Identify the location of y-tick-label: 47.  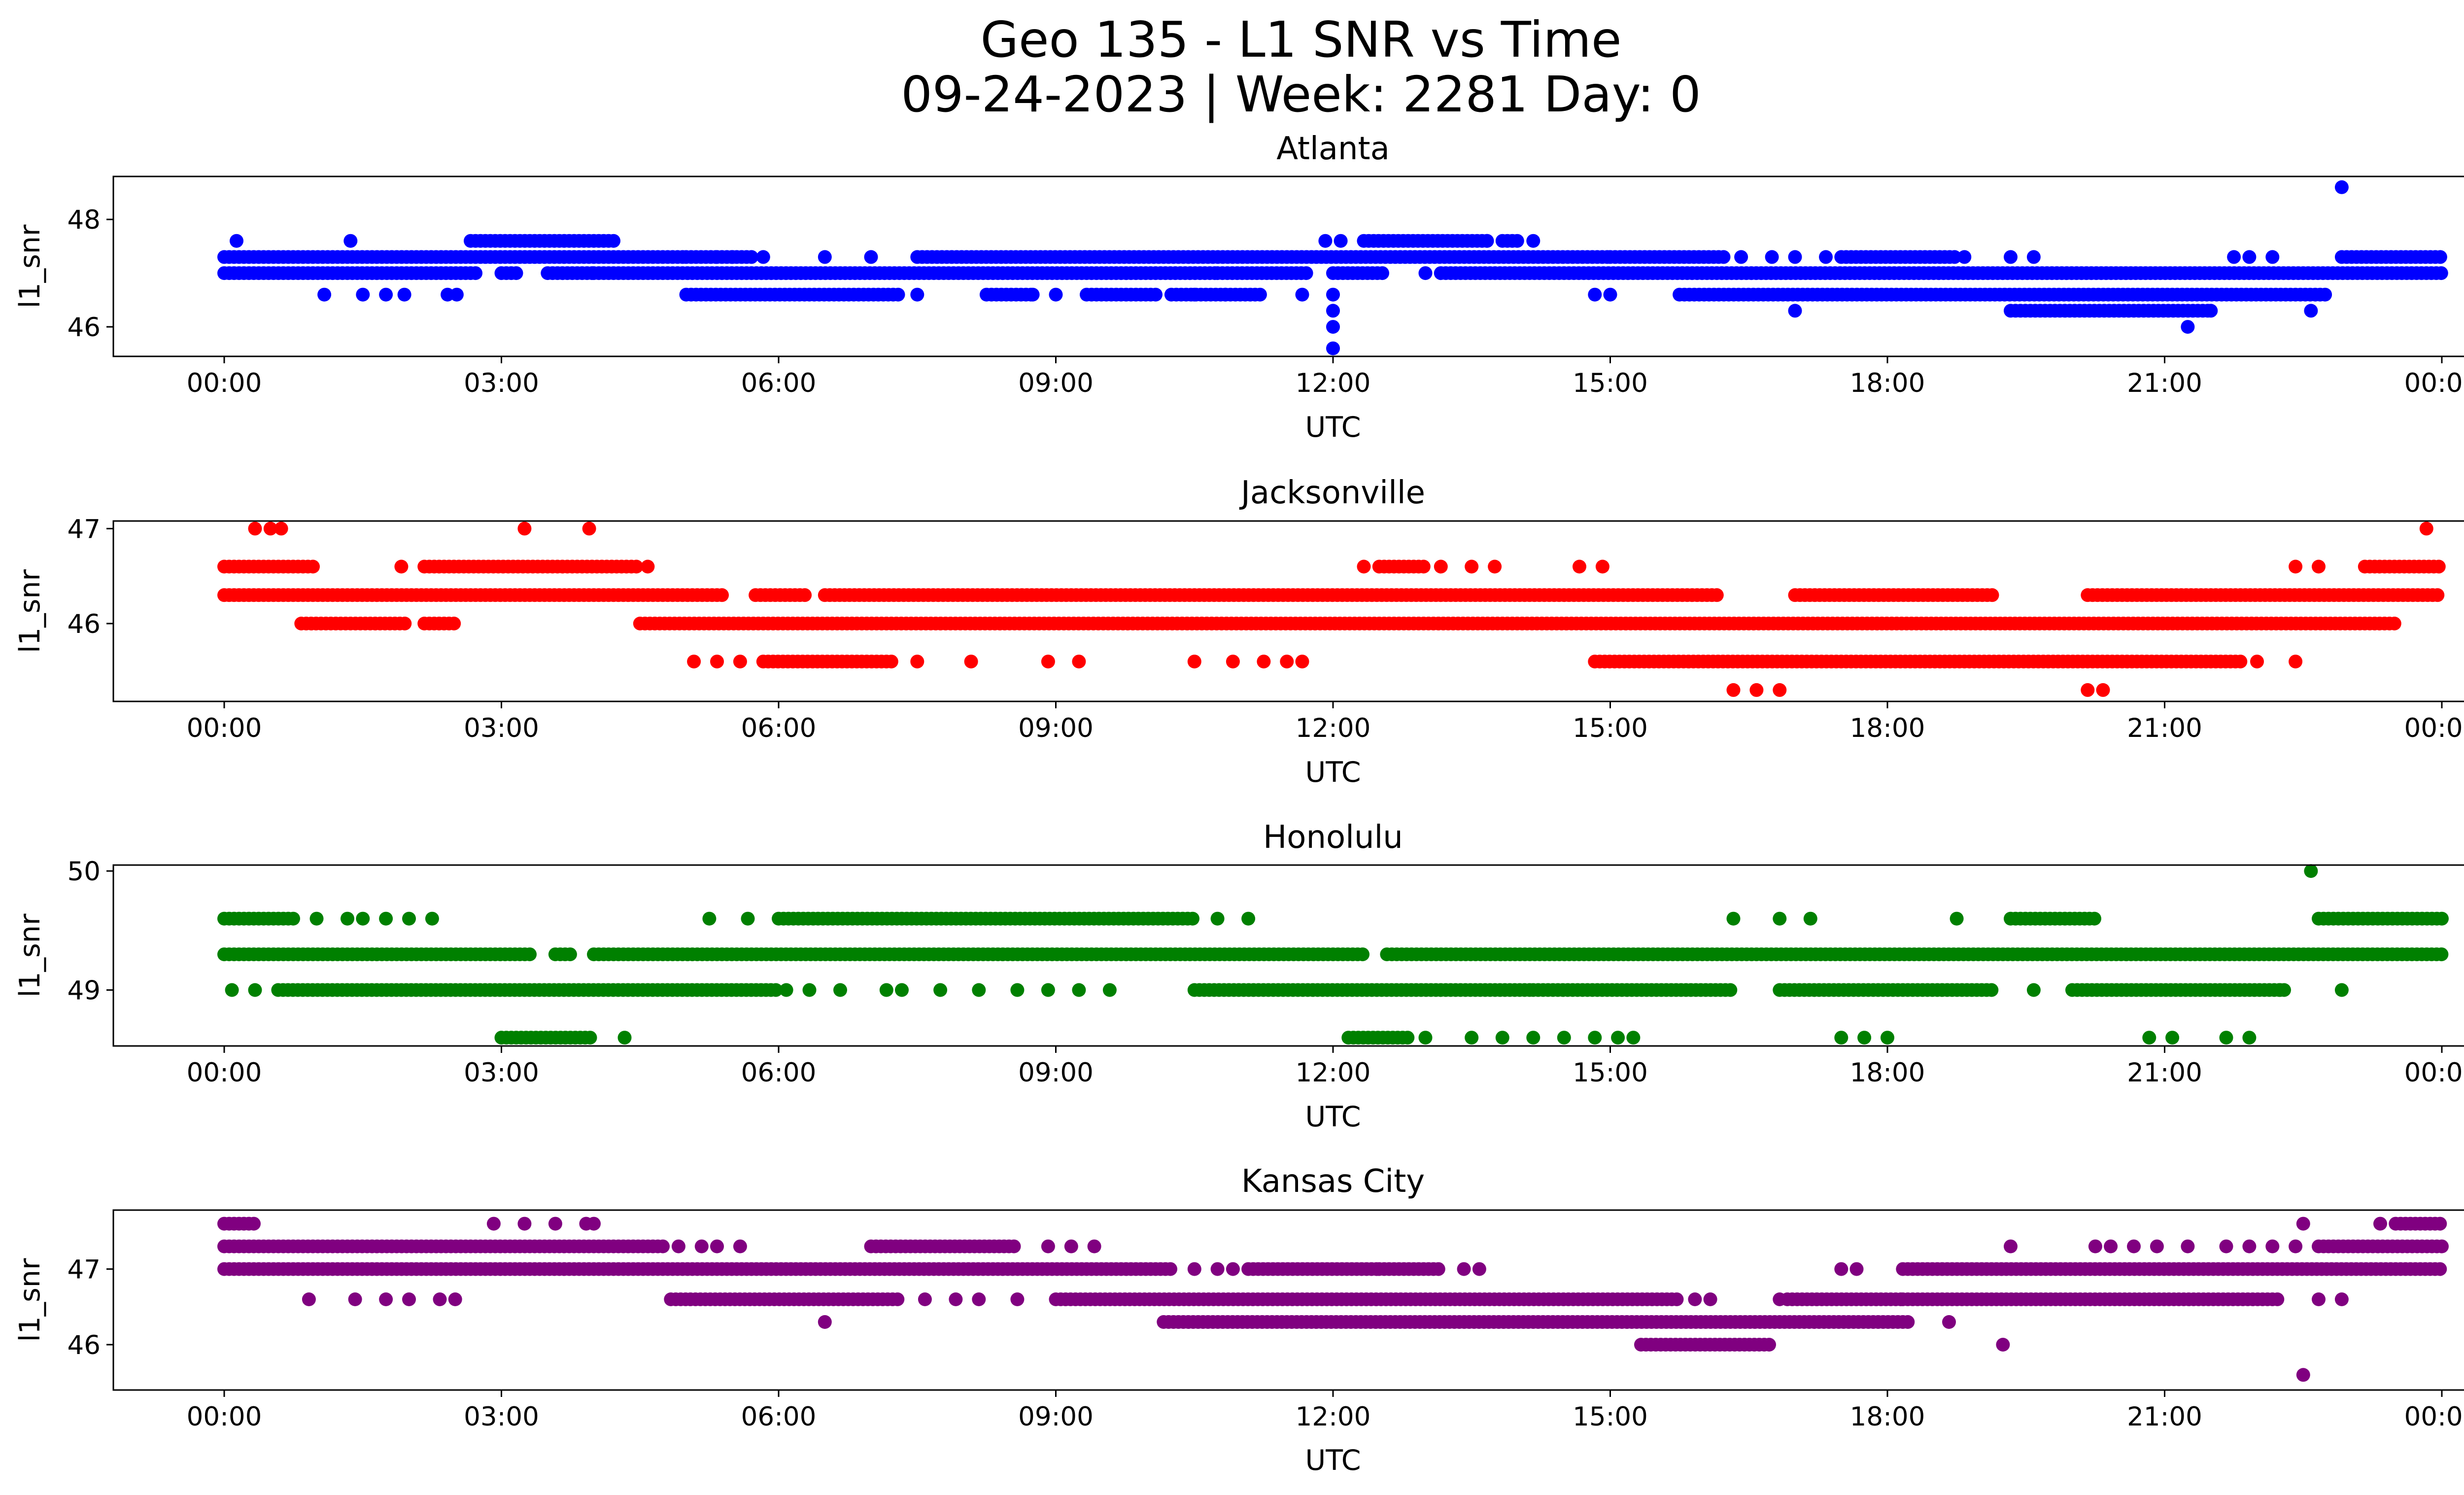
(84, 529).